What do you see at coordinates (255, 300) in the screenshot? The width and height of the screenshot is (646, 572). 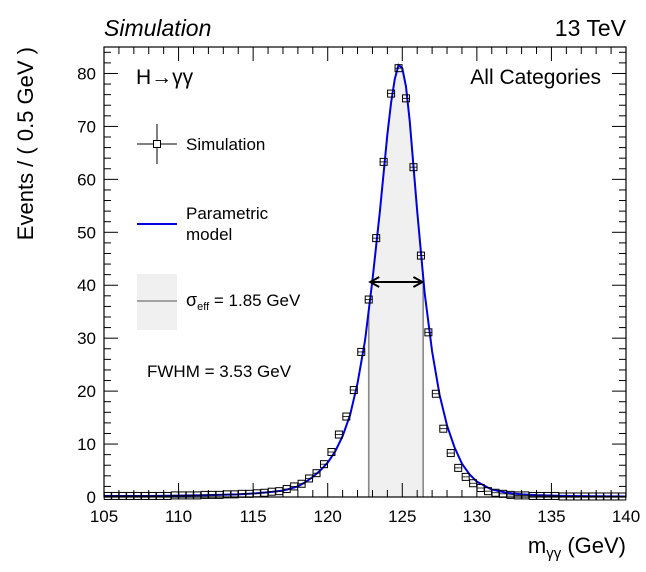 I see `sigma-value: = 1.85 GeV` at bounding box center [255, 300].